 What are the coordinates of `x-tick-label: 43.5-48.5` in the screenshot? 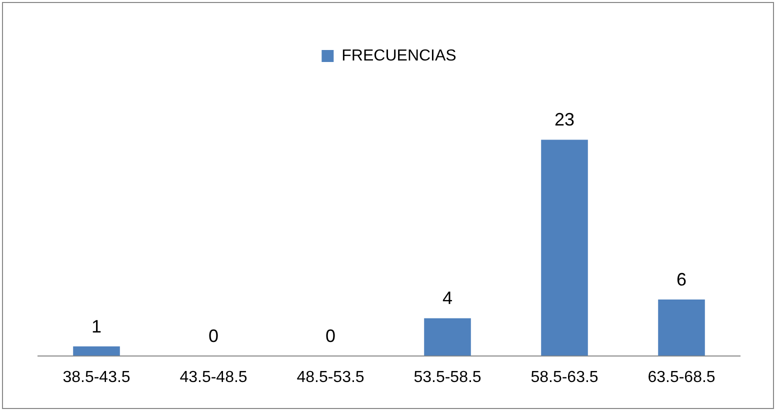 It's located at (214, 377).